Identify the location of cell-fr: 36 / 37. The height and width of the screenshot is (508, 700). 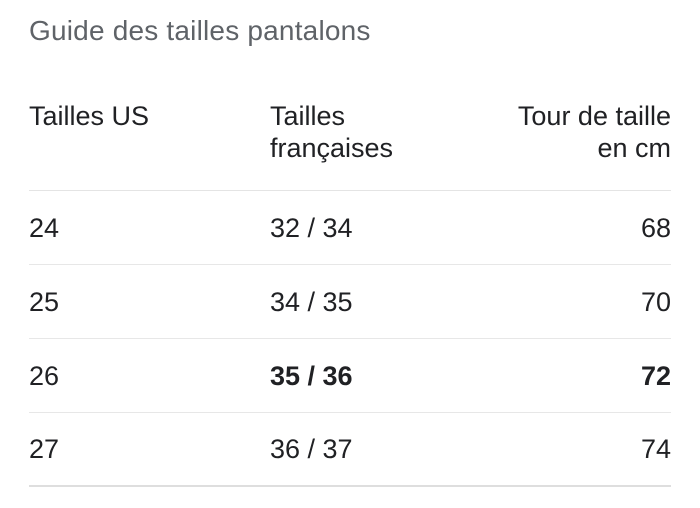
(311, 449).